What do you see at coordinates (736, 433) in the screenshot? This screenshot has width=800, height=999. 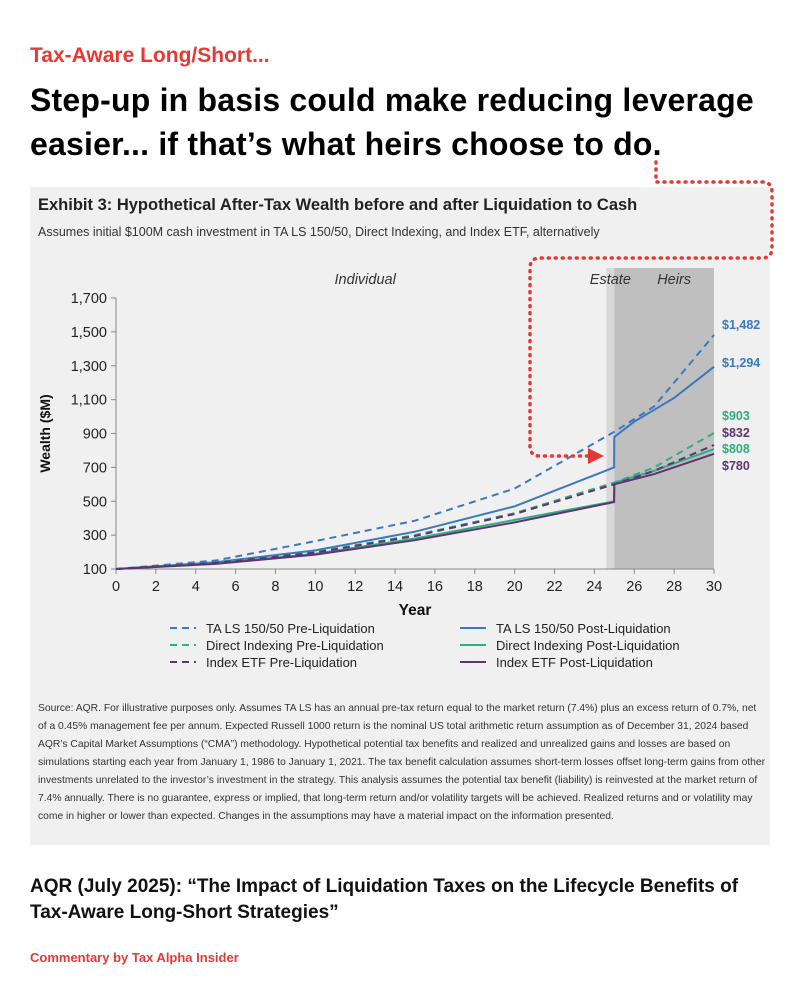 I see `end-label-4: $832` at bounding box center [736, 433].